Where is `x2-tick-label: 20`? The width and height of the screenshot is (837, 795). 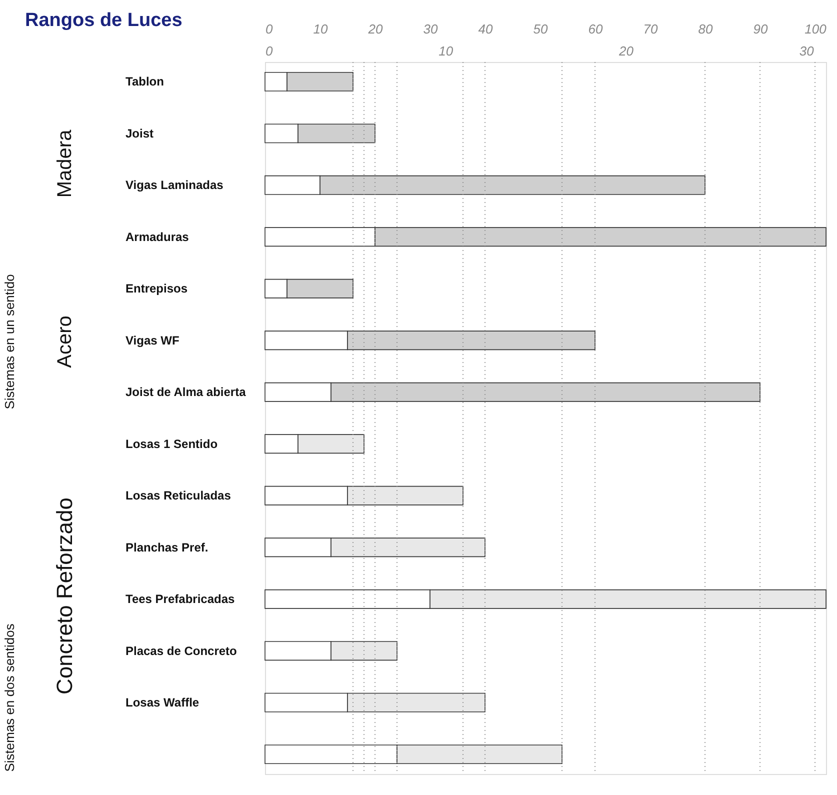 x2-tick-label: 20 is located at coordinates (626, 51).